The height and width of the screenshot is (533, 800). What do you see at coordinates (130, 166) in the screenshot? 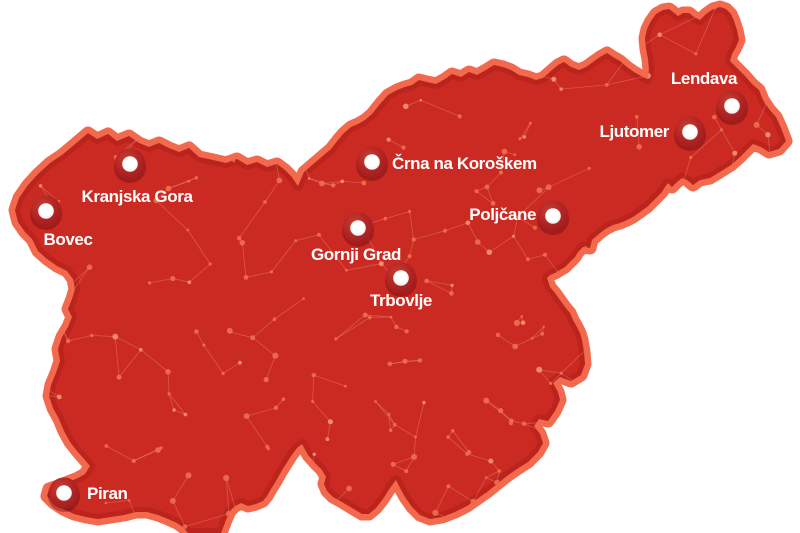
I see `city-marker-kranjska-gora` at bounding box center [130, 166].